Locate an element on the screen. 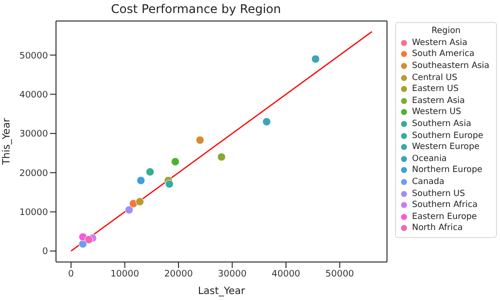  legend-label: Southeastern Asia is located at coordinates (451, 65).